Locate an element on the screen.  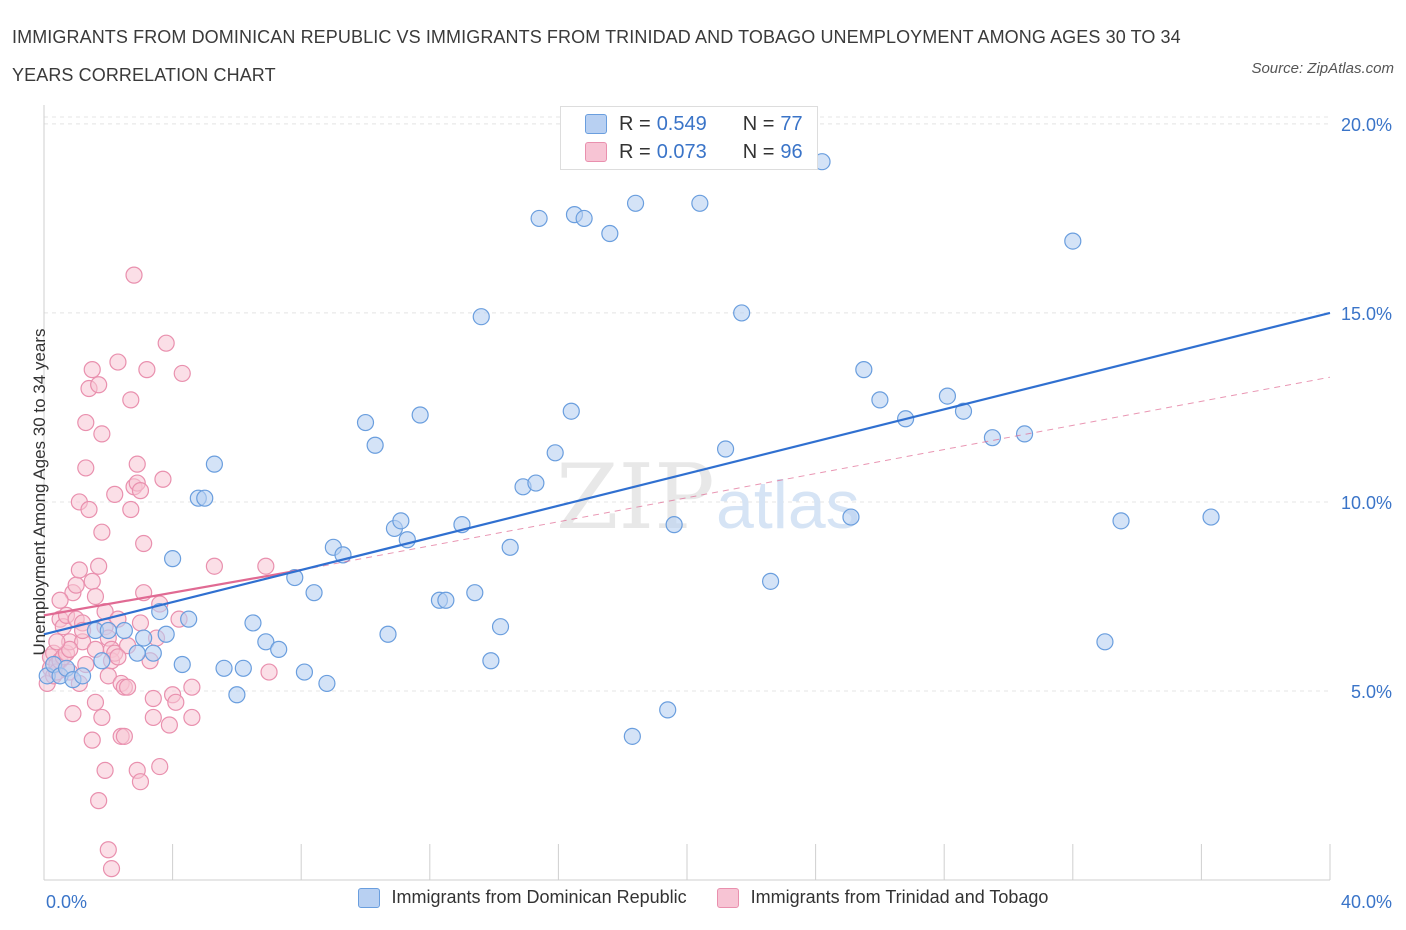
r-label: R = is located at coordinates (635, 151).